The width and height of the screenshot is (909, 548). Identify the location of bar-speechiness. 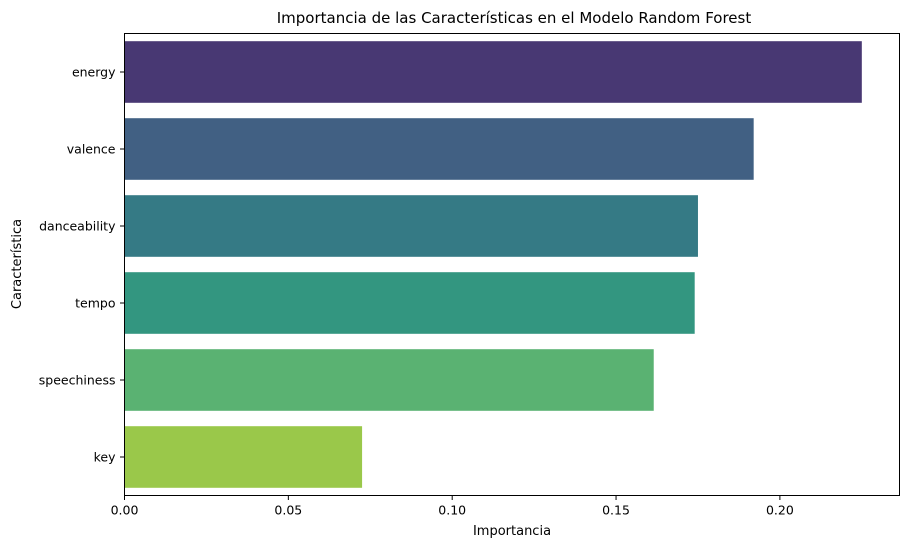
(389, 380).